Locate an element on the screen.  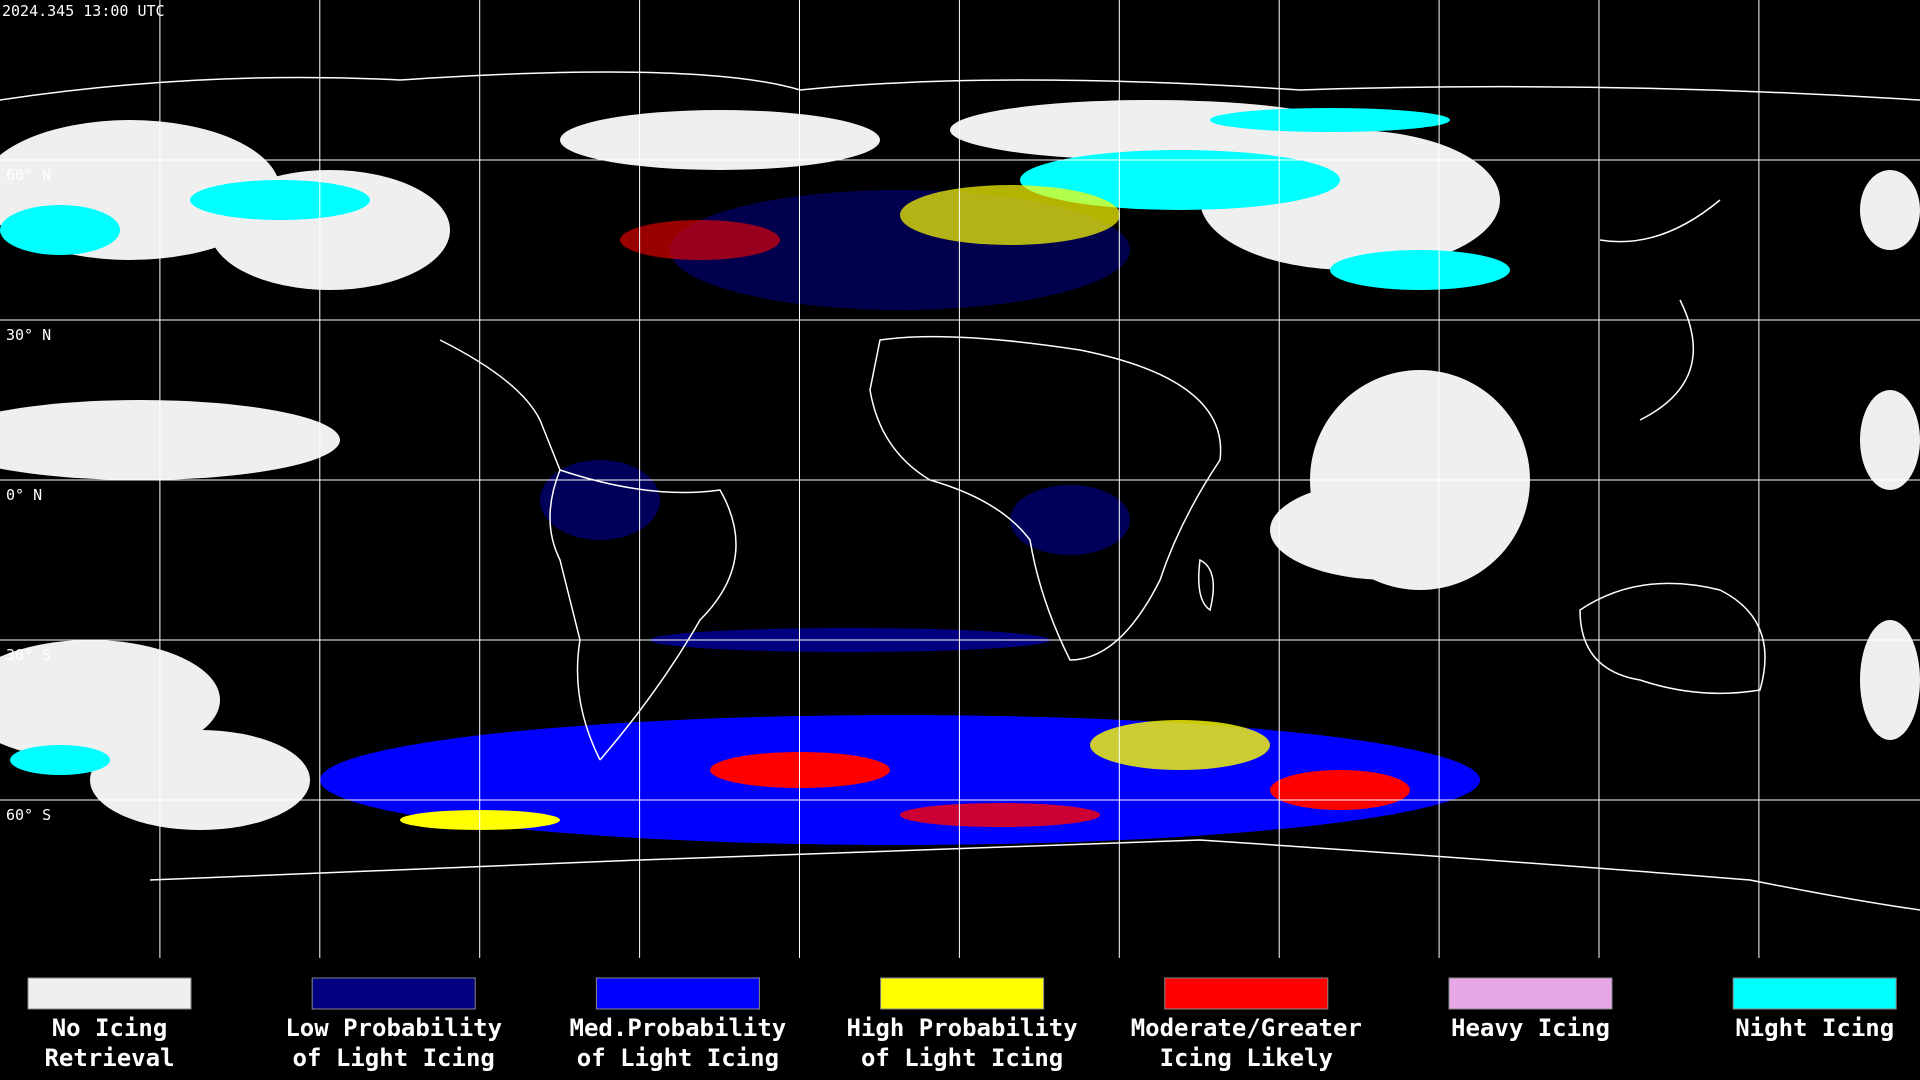
legend-label: Moderate/Greater is located at coordinates (1246, 1028).